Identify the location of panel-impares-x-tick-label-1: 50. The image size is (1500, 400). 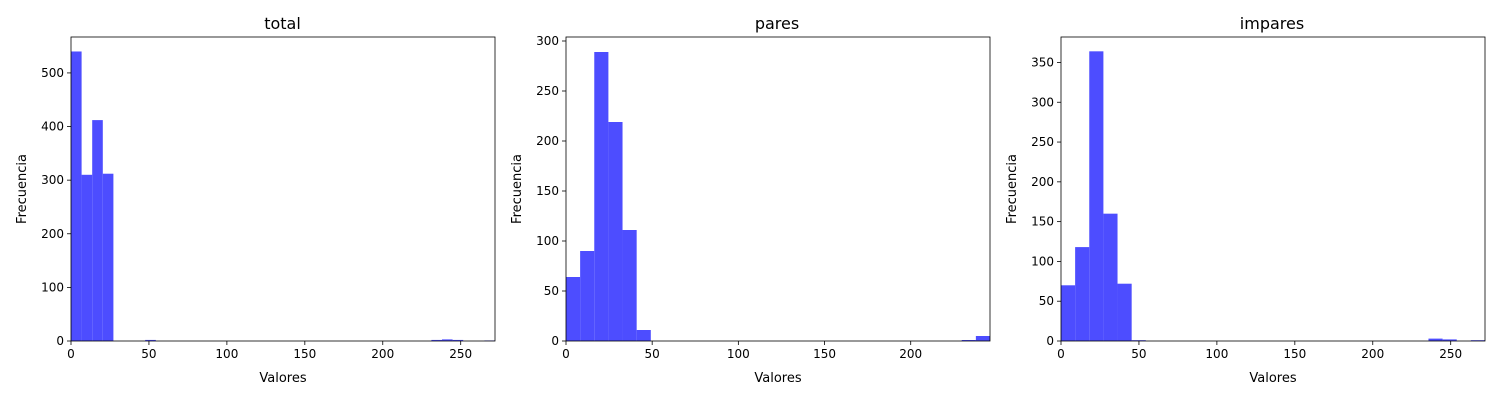
(1138, 354).